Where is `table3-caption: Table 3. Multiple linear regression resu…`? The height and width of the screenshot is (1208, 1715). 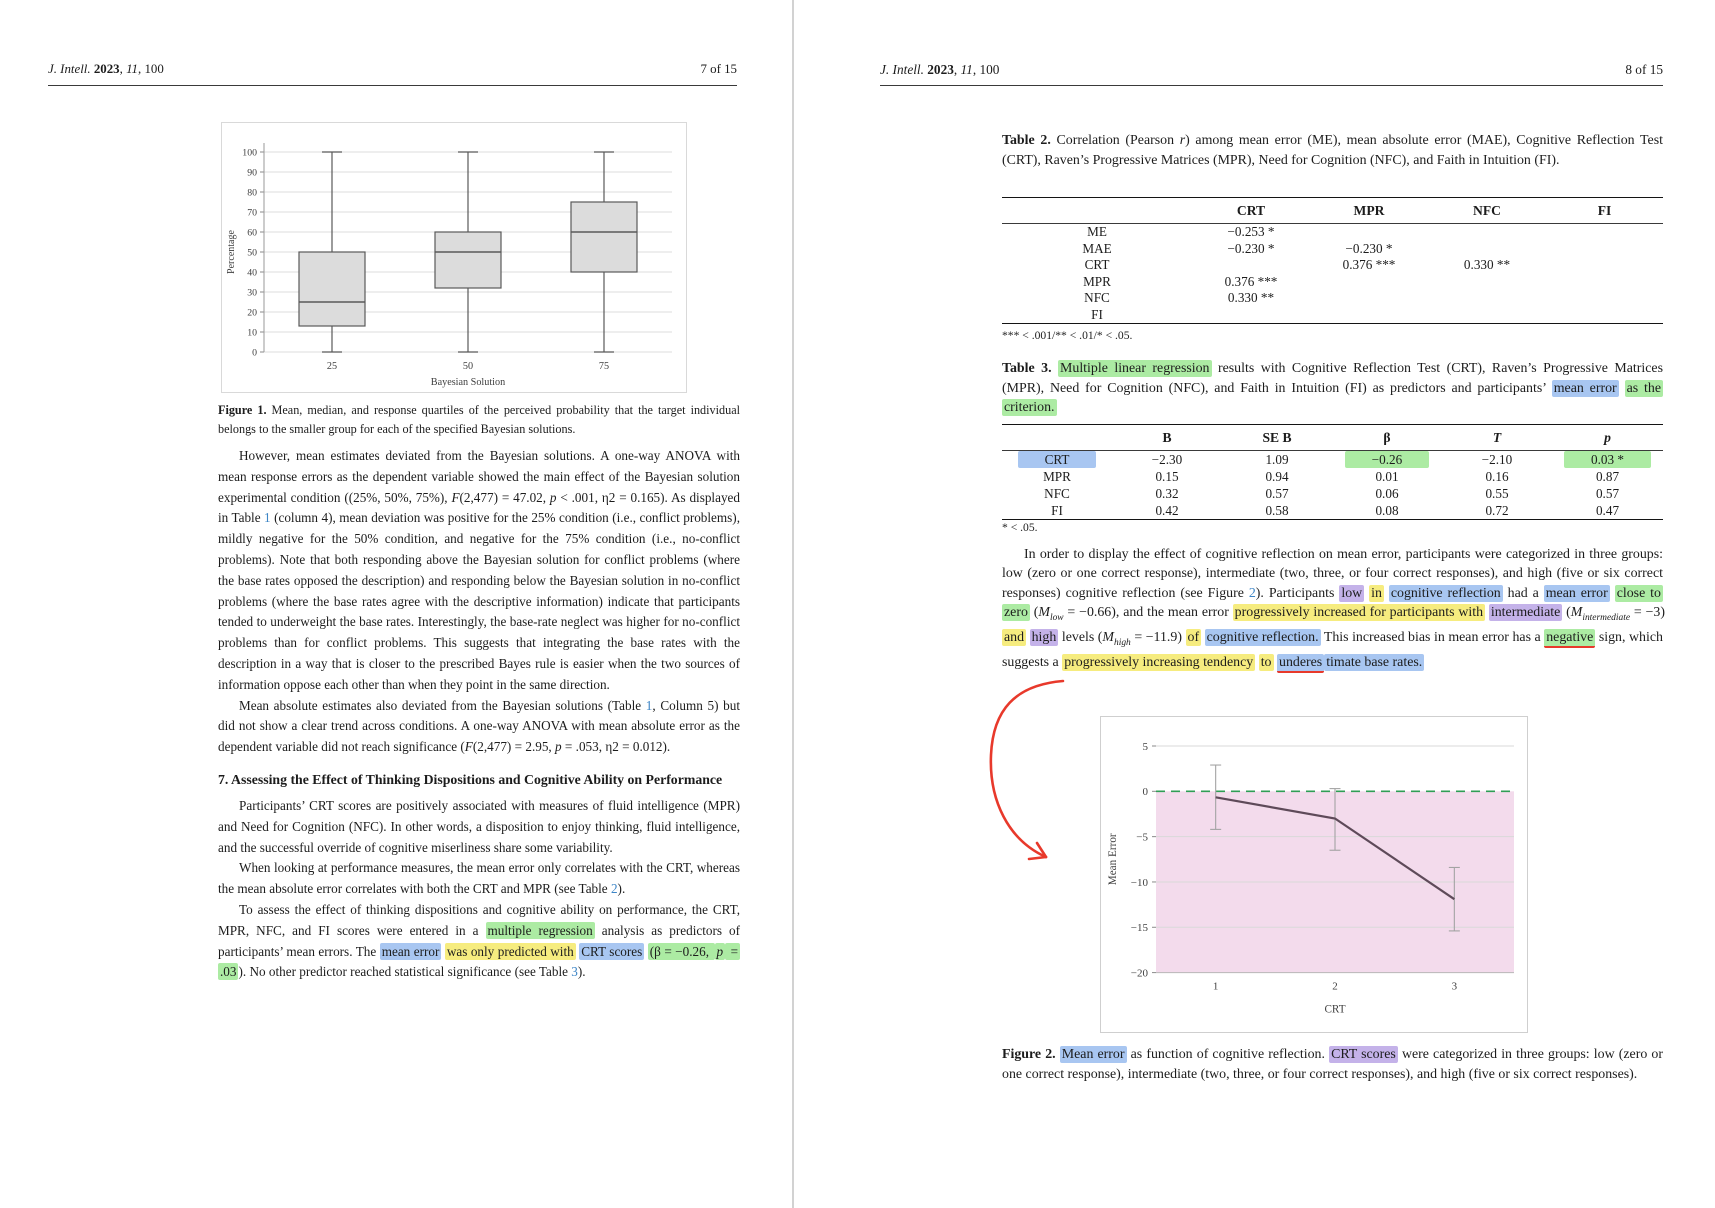 table3-caption: Table 3. Multiple linear regression resu… is located at coordinates (1333, 388).